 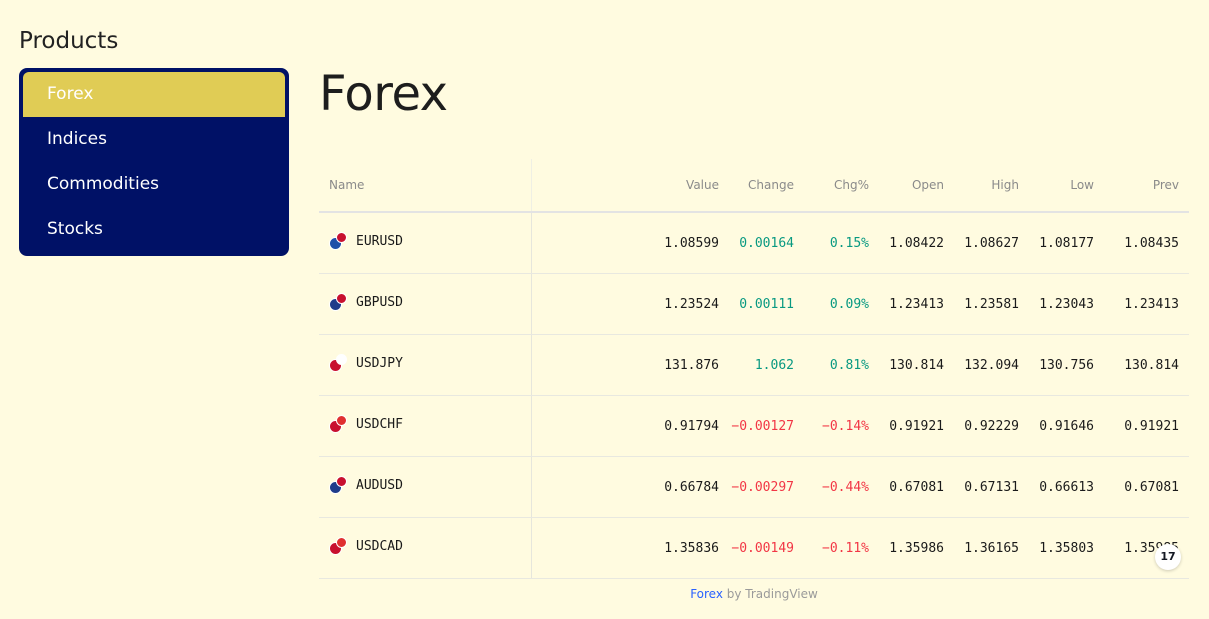 What do you see at coordinates (916, 186) in the screenshot?
I see `column-header-open: Open` at bounding box center [916, 186].